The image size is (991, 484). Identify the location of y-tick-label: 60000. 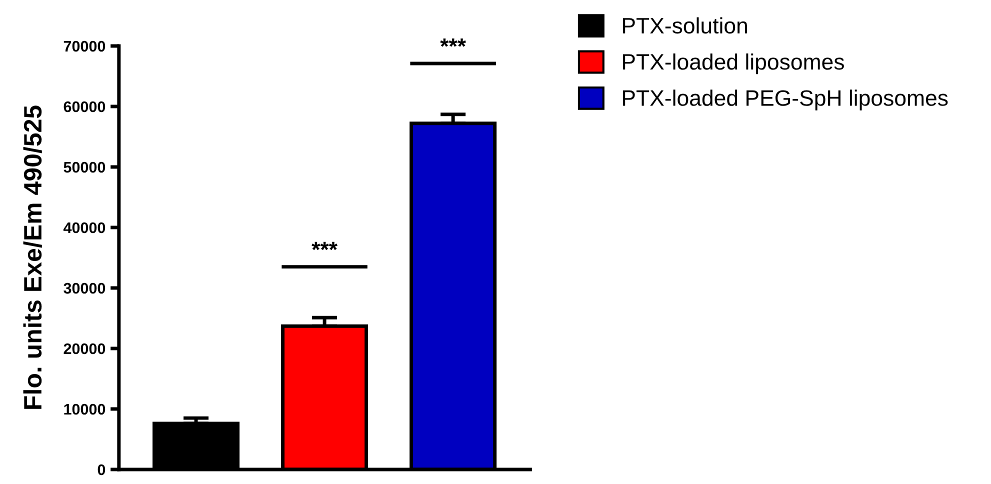
(85, 106).